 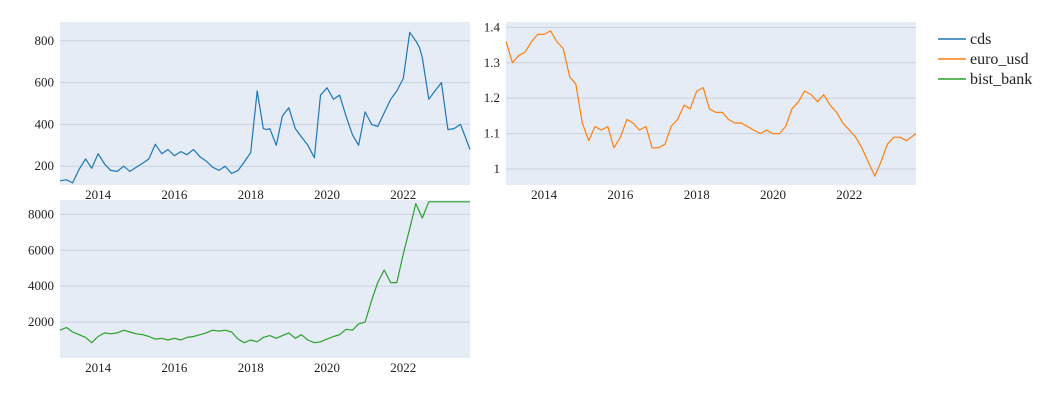 I want to click on euro-usd-y-tick-label: 1.3, so click(x=492, y=62).